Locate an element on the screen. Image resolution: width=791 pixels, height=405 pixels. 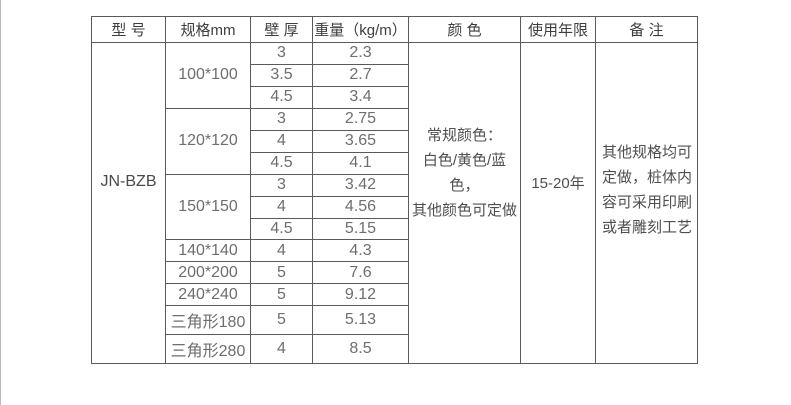
table-row: 4.5 4.1 is located at coordinates (395, 163).